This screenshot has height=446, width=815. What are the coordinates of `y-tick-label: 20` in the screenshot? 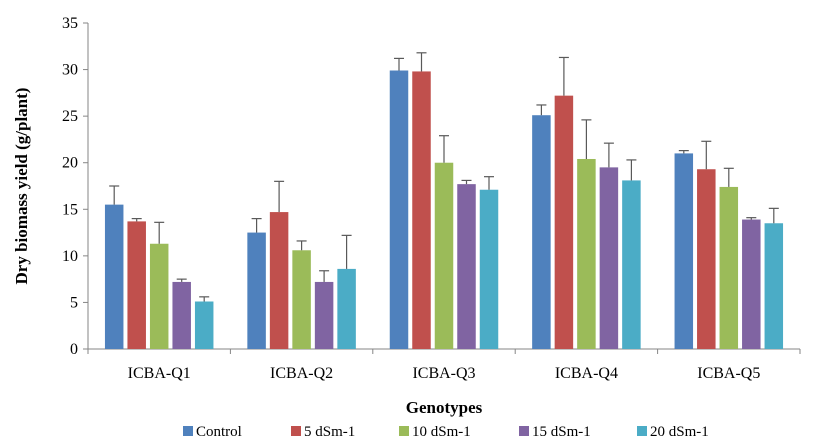 It's located at (70, 163).